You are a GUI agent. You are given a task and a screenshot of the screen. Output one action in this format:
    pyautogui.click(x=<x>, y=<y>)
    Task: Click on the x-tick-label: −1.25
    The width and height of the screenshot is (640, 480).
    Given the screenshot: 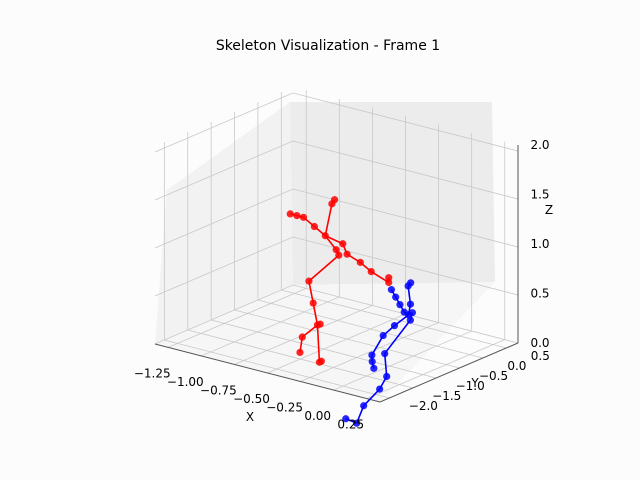 What is the action you would take?
    pyautogui.click(x=152, y=373)
    